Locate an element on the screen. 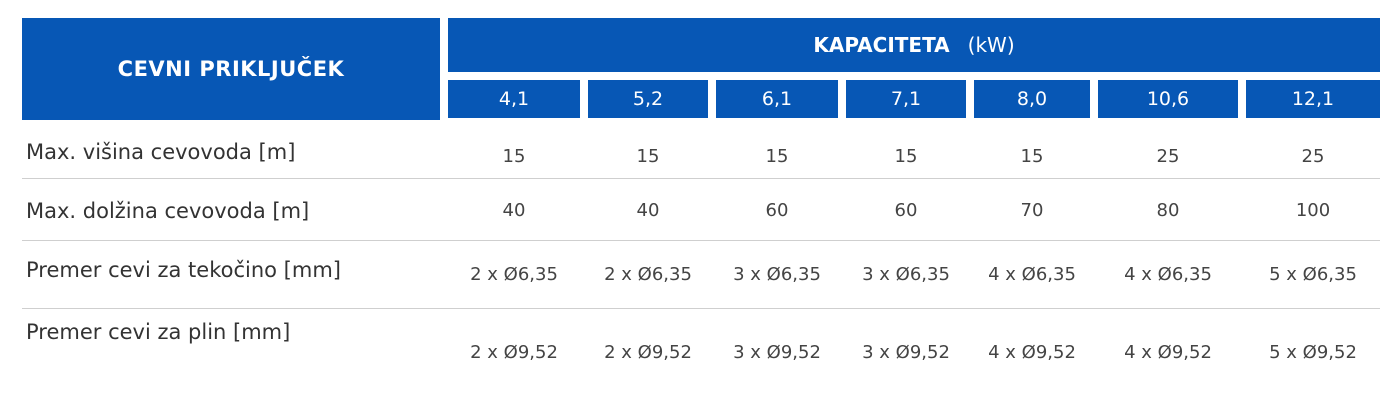 The height and width of the screenshot is (418, 1400). capacity-cell: 5,2 is located at coordinates (648, 99).